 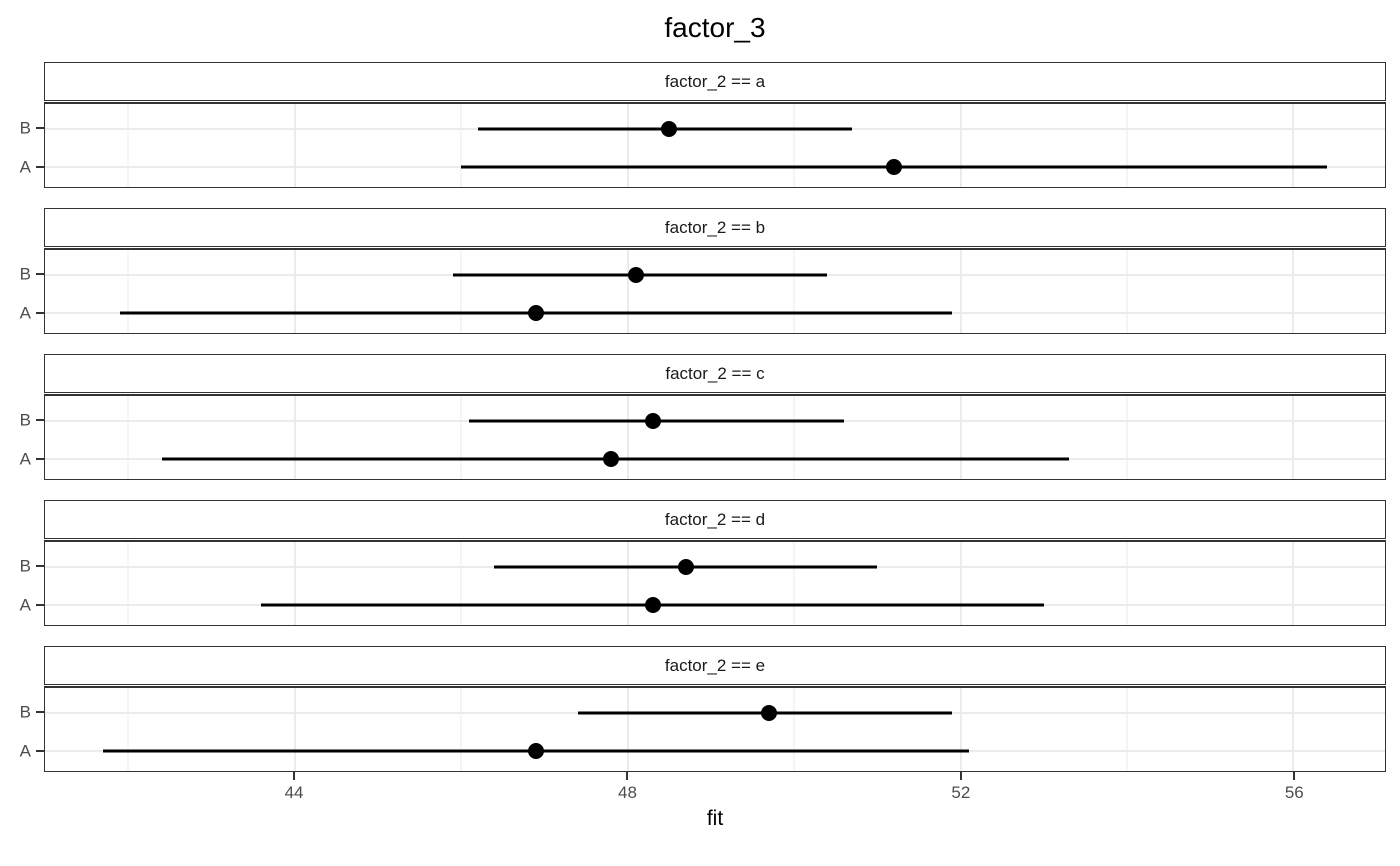 I want to click on plot-title: factor_3, so click(x=715, y=27).